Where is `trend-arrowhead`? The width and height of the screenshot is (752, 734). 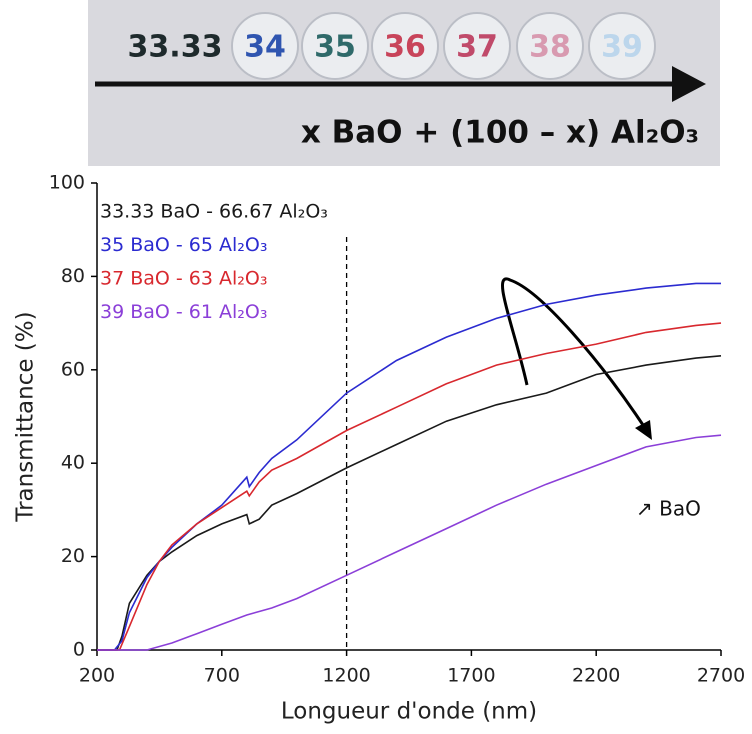
trend-arrowhead is located at coordinates (643, 430).